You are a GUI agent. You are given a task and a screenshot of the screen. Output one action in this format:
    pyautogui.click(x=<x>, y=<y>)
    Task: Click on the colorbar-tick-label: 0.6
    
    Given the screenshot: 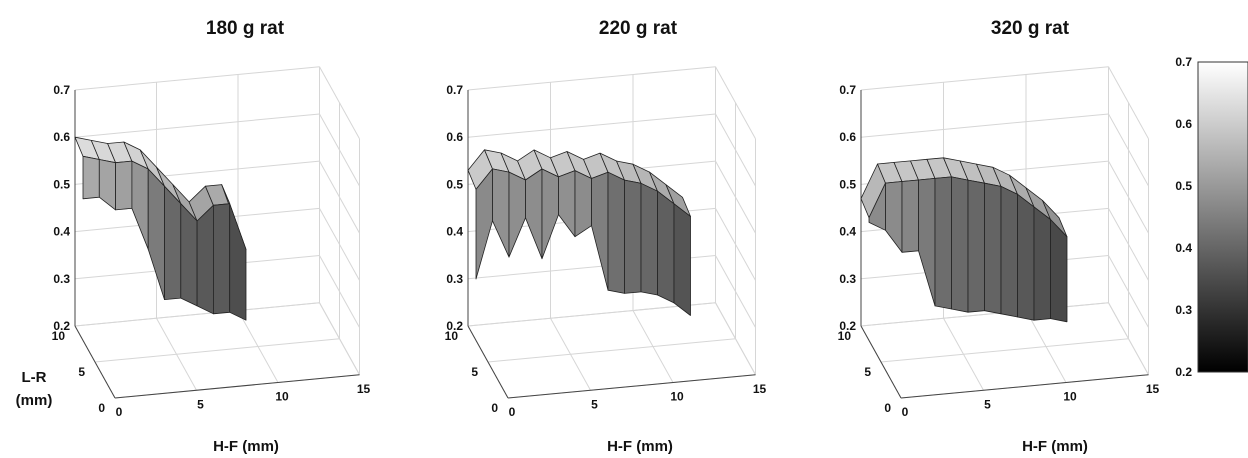 What is the action you would take?
    pyautogui.click(x=1183, y=124)
    